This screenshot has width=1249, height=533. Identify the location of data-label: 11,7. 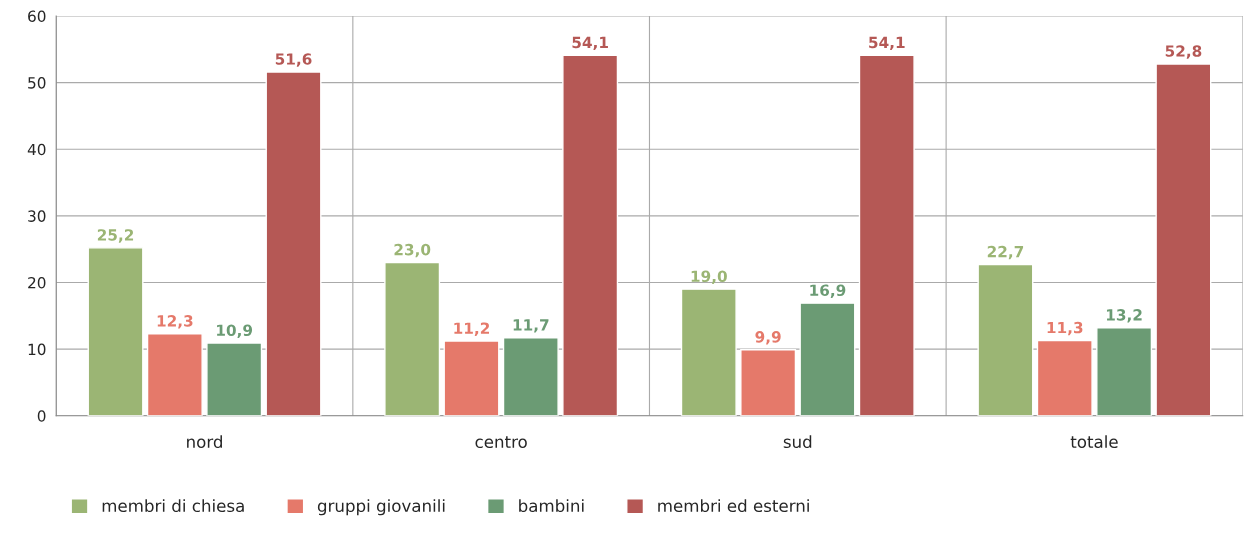
(531, 326).